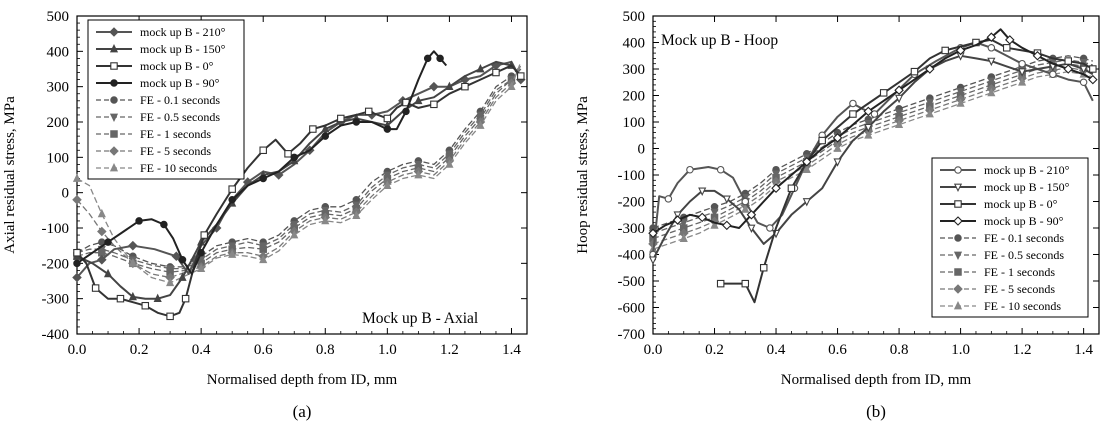 The height and width of the screenshot is (426, 1104). What do you see at coordinates (1019, 289) in the screenshot?
I see `legend-label: FE - 5 seconds` at bounding box center [1019, 289].